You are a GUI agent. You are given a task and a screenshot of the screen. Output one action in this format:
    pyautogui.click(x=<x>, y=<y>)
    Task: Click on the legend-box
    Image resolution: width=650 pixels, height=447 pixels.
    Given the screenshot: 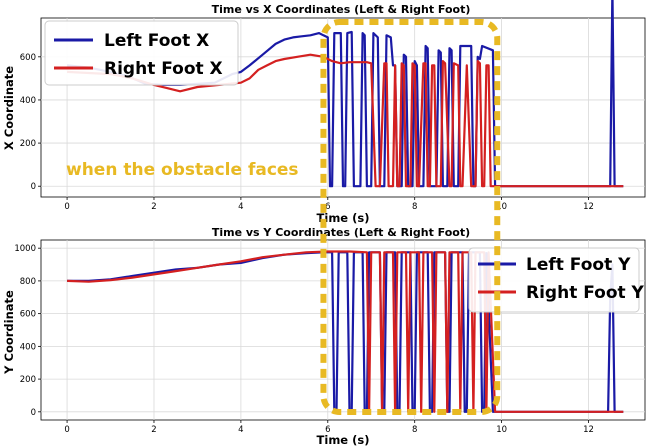 What is the action you would take?
    pyautogui.click(x=141, y=53)
    